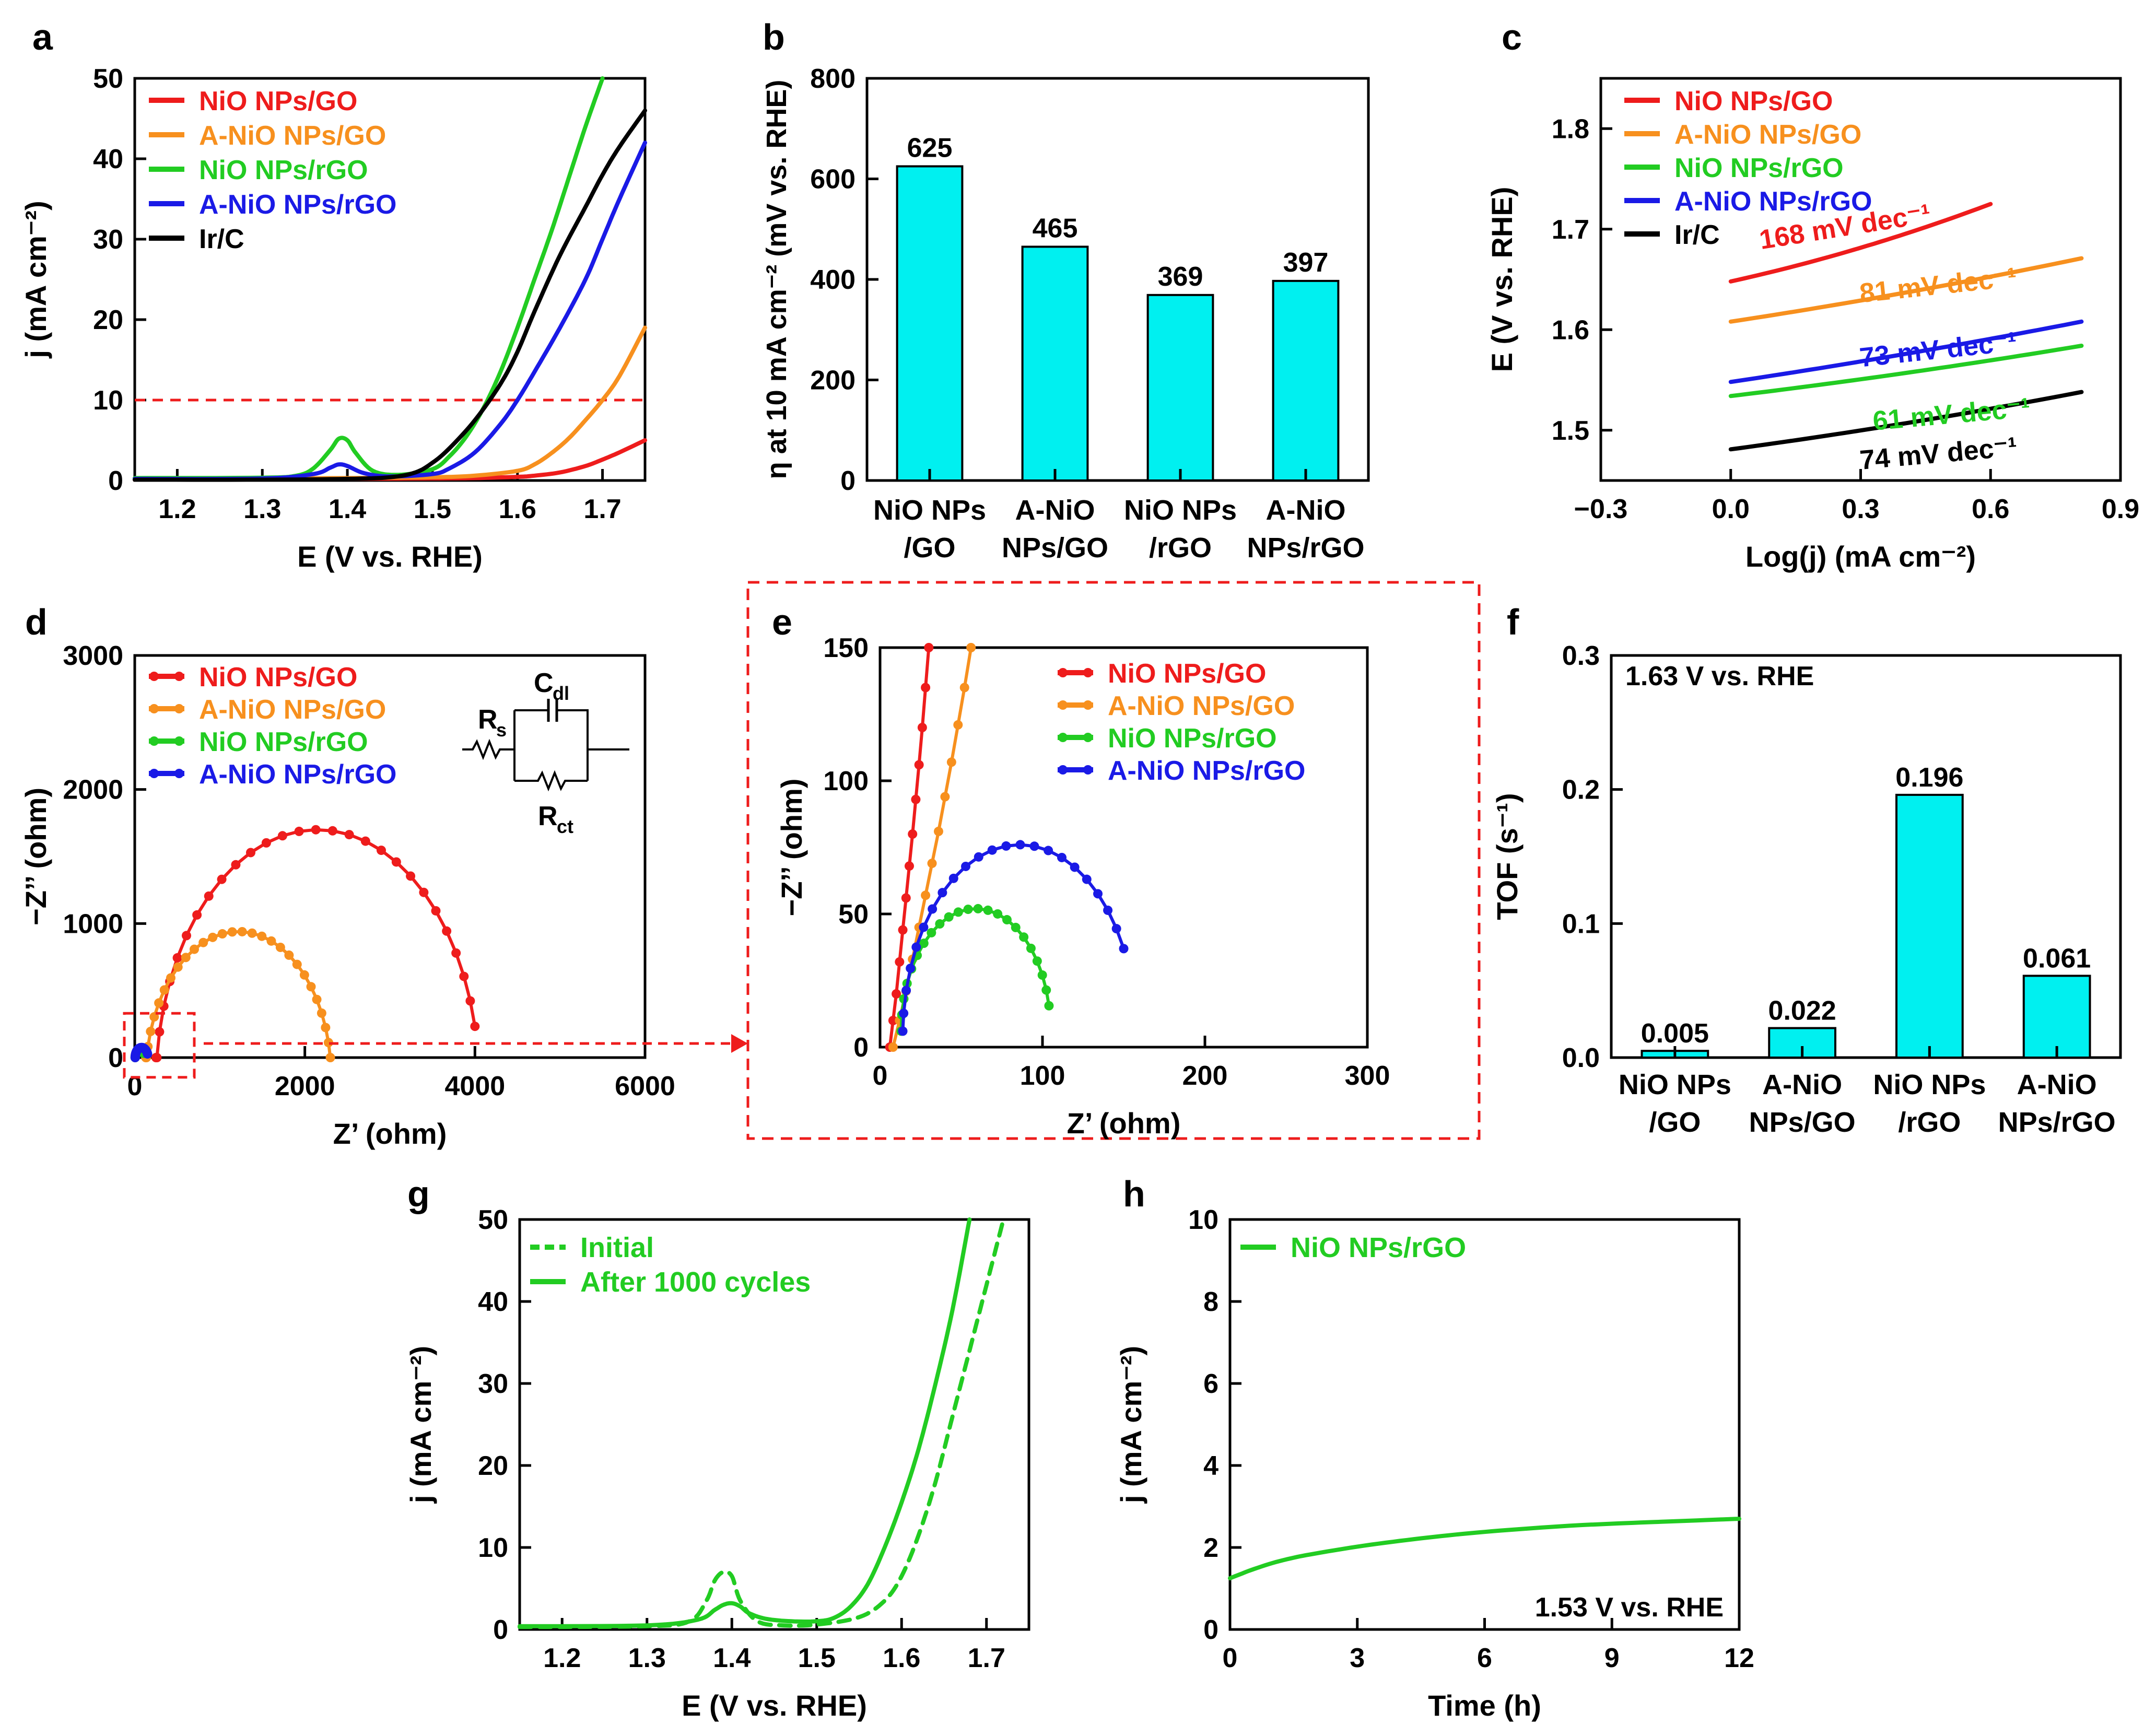  Describe the element at coordinates (1485, 1548) in the screenshot. I see `series-line-nio-nps-rgo` at that location.